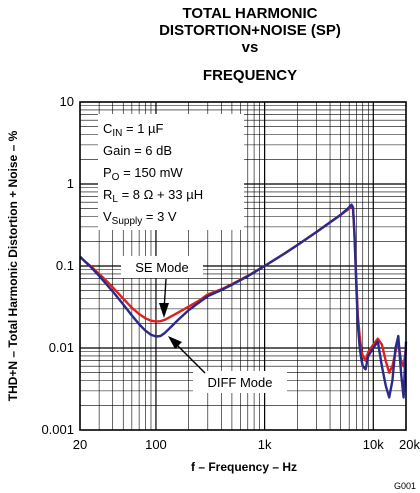  What do you see at coordinates (250, 30) in the screenshot?
I see `title-line-2: DISTORTION+NOISE (SP)` at bounding box center [250, 30].